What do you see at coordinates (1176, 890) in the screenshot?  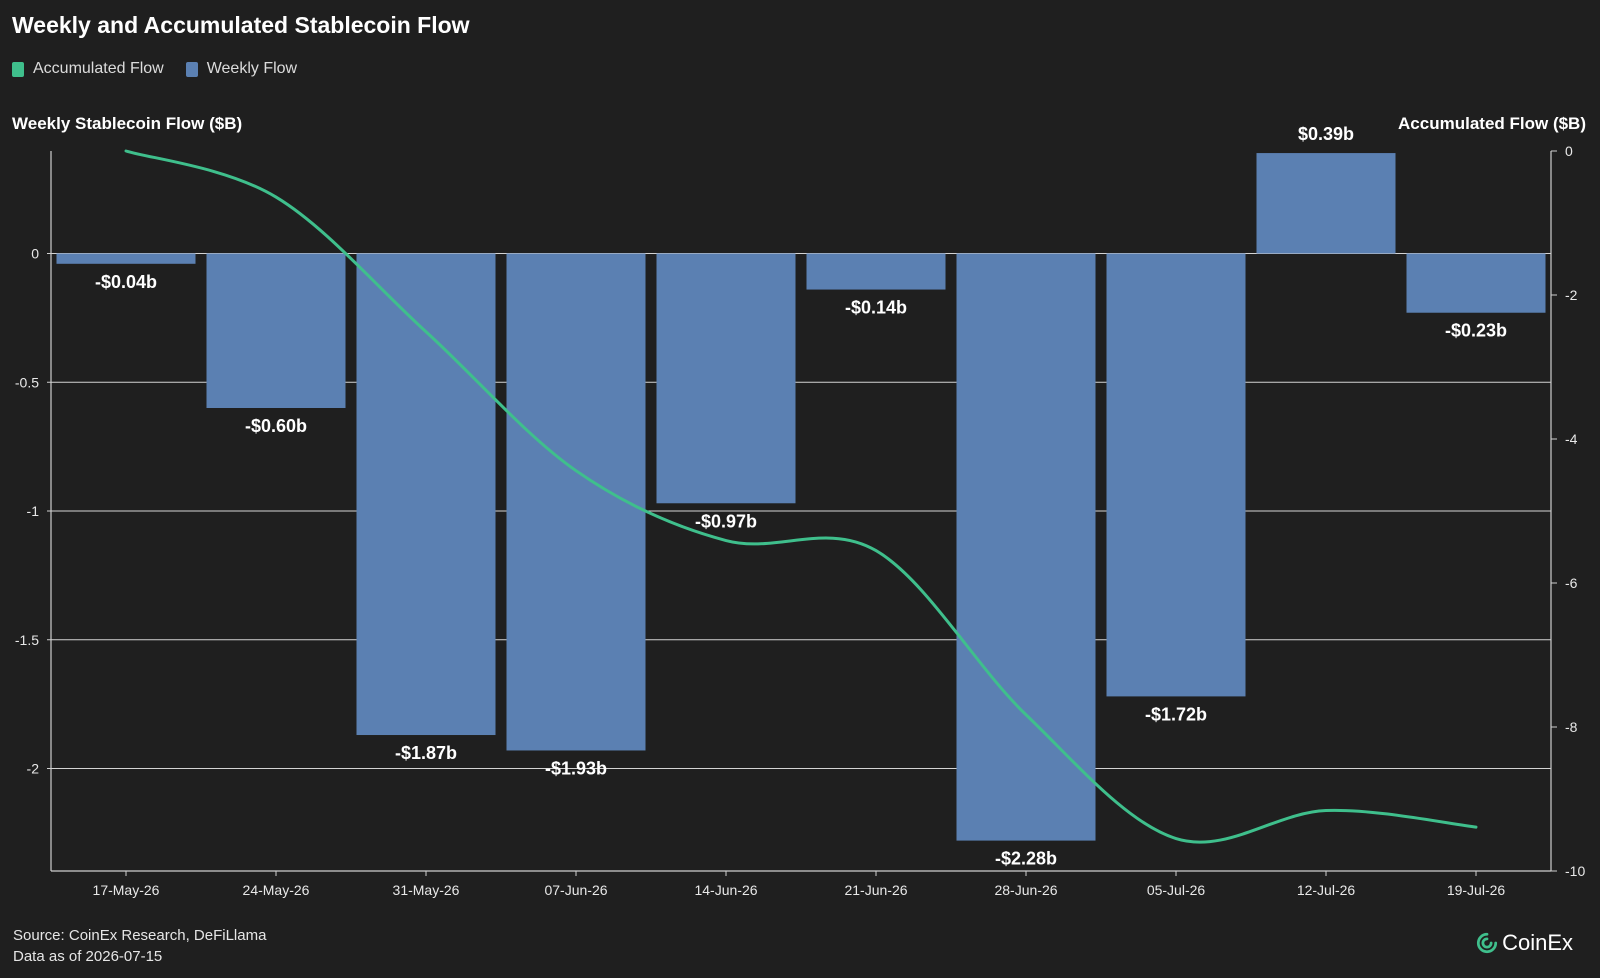 I see `x-tick-label: 05-Jul-26` at bounding box center [1176, 890].